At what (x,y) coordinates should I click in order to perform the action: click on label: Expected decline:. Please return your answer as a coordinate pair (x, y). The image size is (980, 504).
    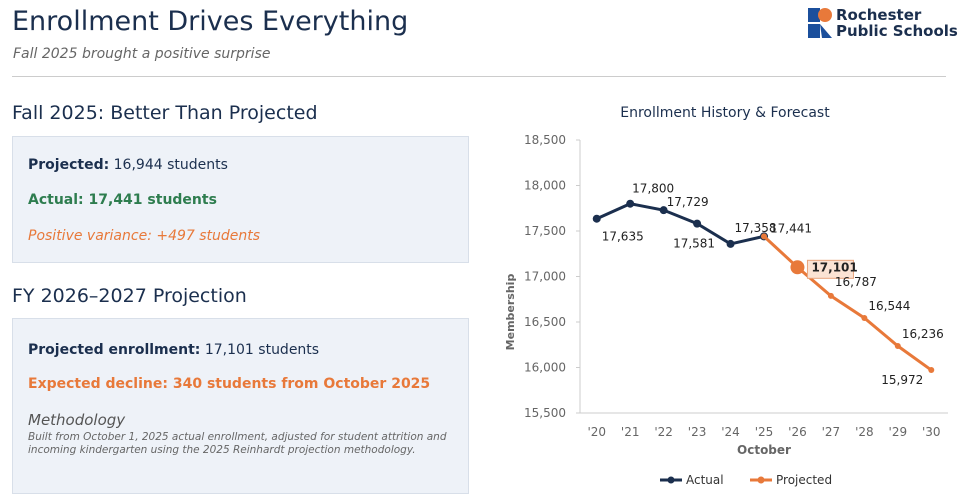
    Looking at the image, I should click on (98, 384).